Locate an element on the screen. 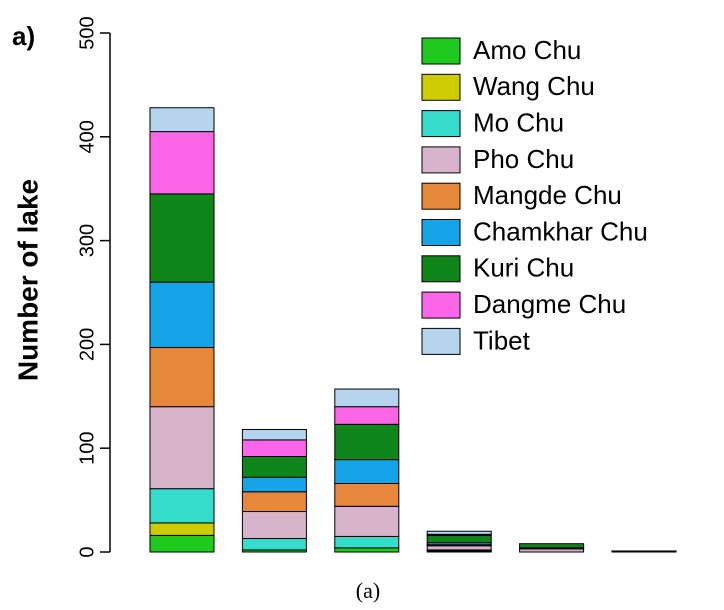 This screenshot has height=610, width=724. legend-label: Mangde Chu is located at coordinates (547, 195).